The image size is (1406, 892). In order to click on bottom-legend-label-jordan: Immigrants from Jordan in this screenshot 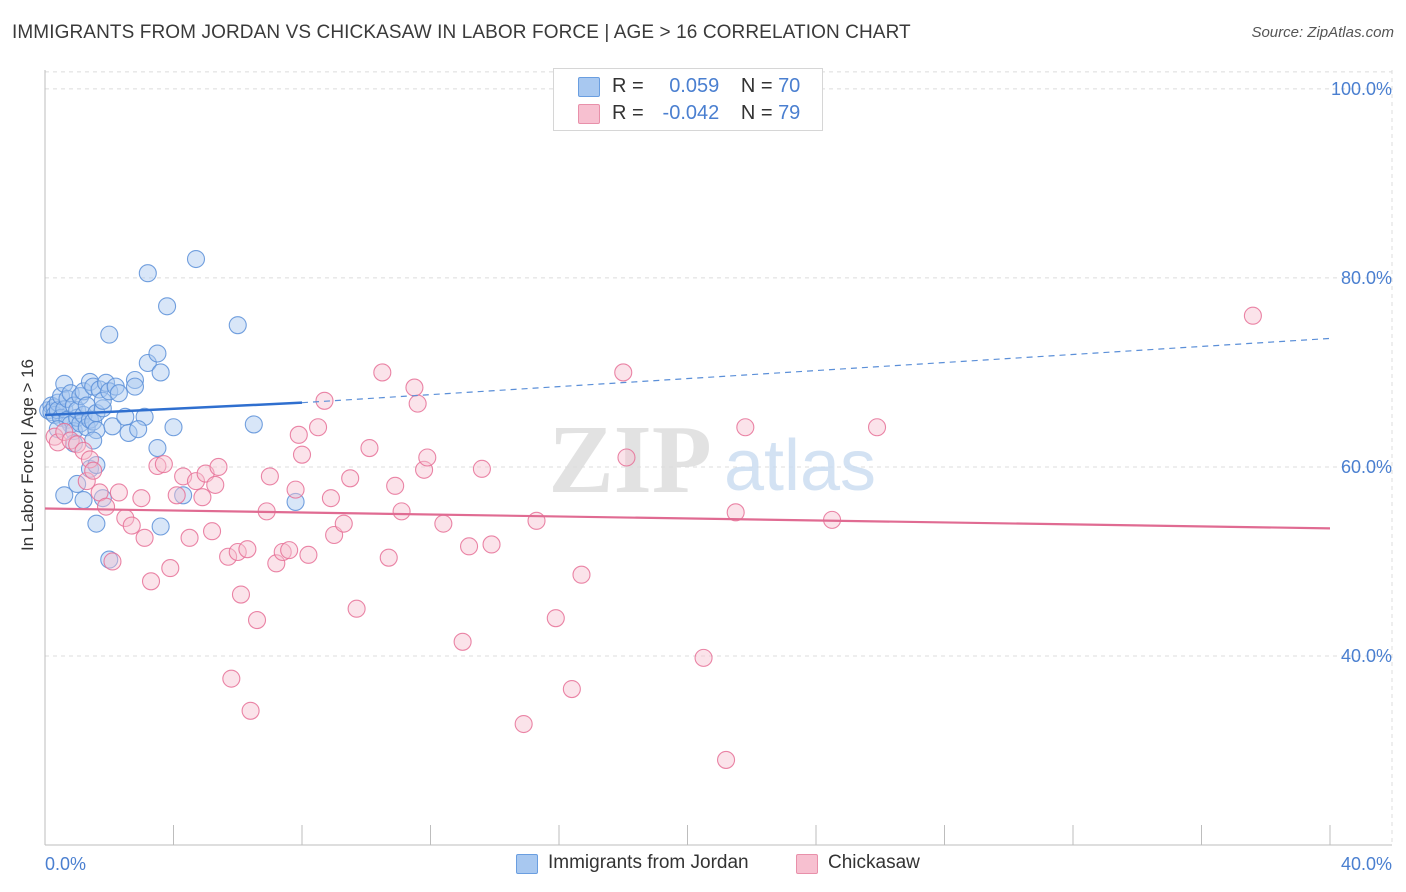, I will do `click(648, 862)`.